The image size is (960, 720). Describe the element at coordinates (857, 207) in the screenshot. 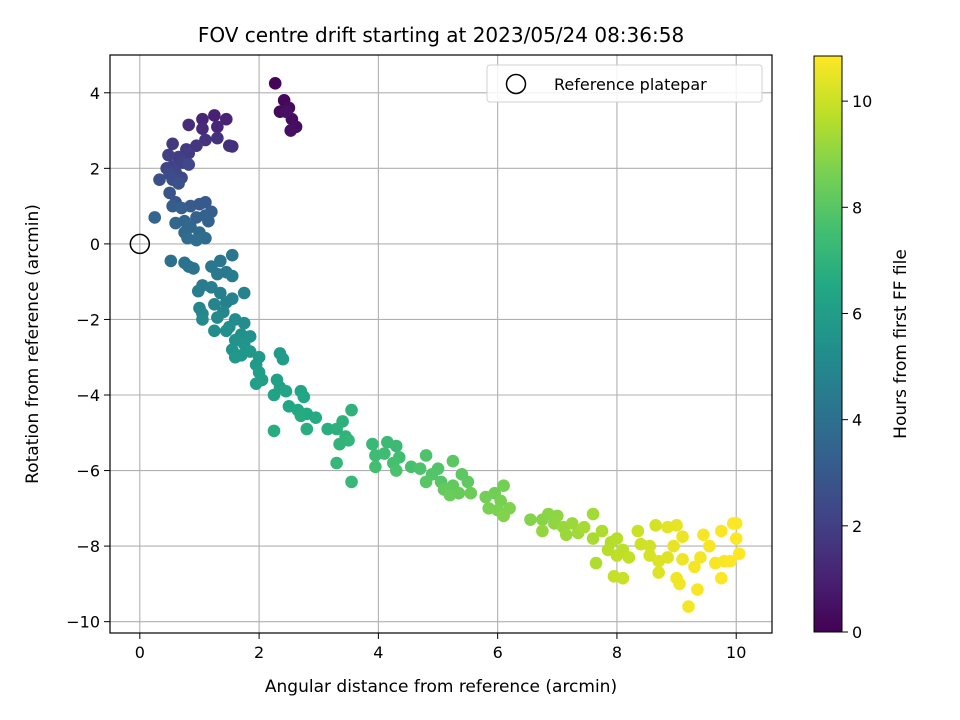

I see `colorbar-tick-label: 8` at that location.